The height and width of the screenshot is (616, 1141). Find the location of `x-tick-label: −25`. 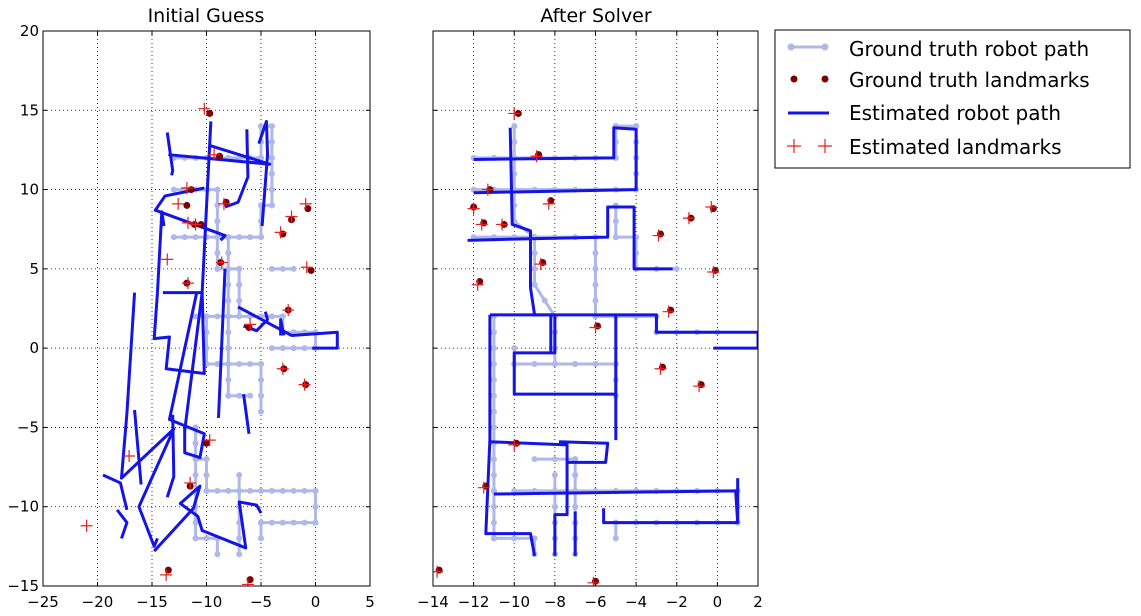

x-tick-label: −25 is located at coordinates (43, 602).